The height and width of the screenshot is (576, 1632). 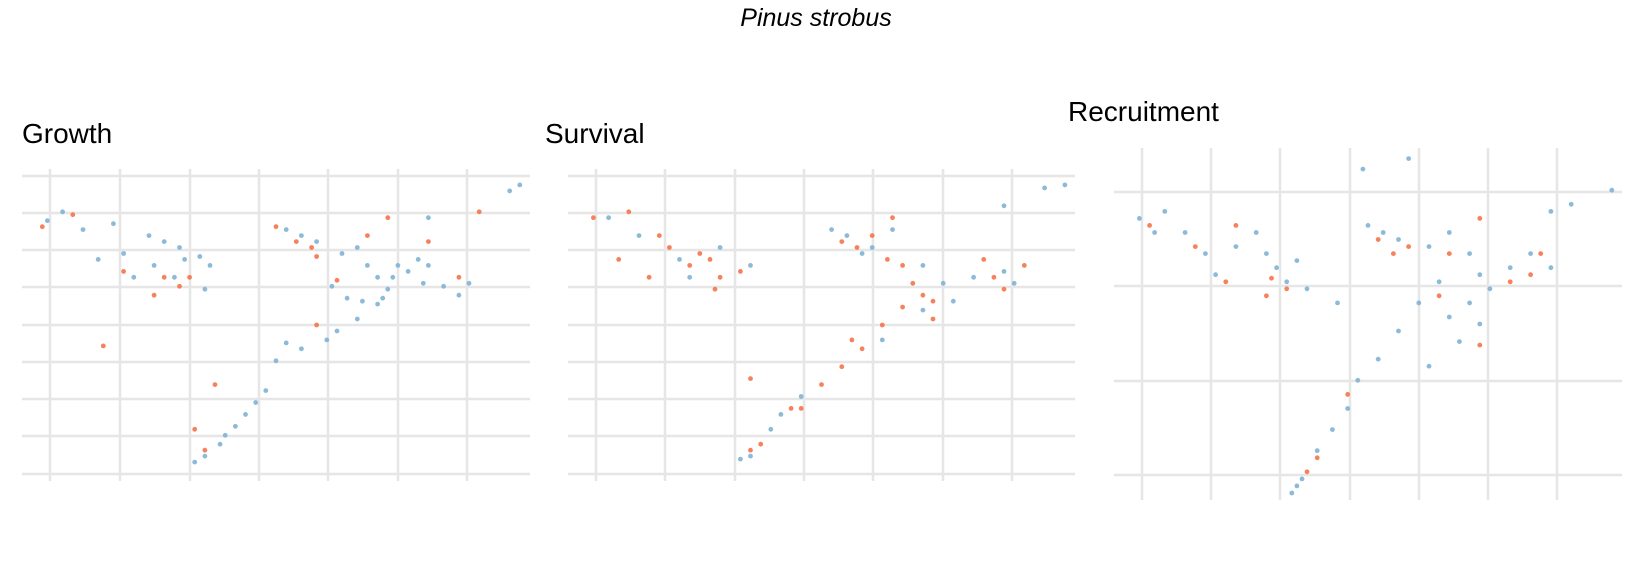 I want to click on panel-title-growth: Growth, so click(x=67, y=133).